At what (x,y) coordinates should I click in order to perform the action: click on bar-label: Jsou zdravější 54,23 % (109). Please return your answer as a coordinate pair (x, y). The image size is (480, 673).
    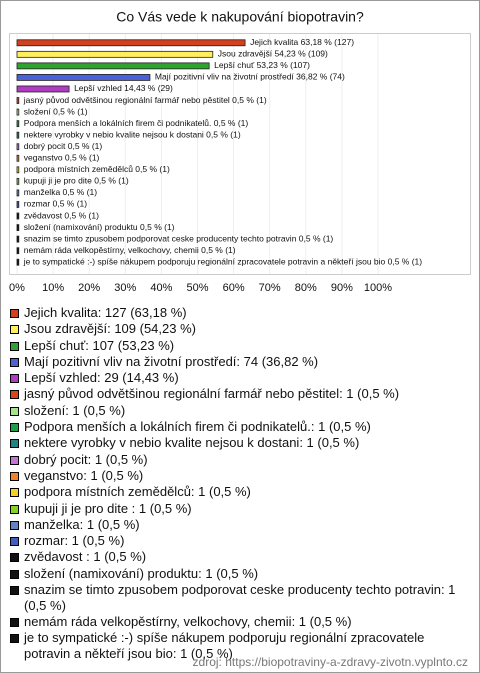
    Looking at the image, I should click on (273, 54).